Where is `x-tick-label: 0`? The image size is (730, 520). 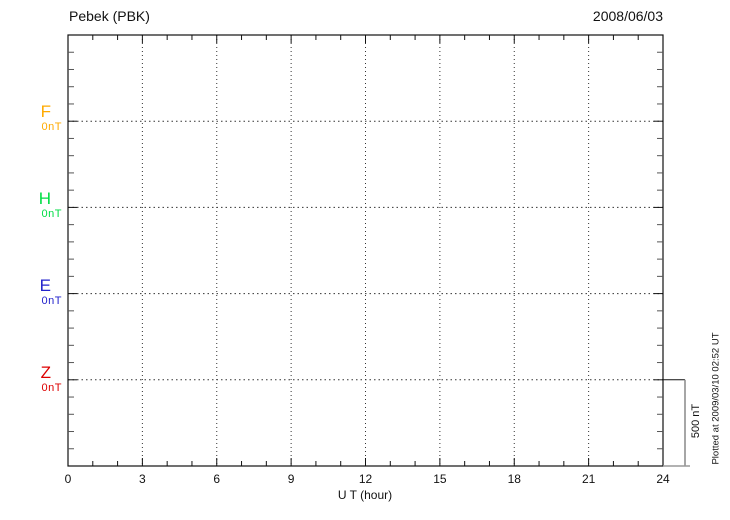 x-tick-label: 0 is located at coordinates (68, 479).